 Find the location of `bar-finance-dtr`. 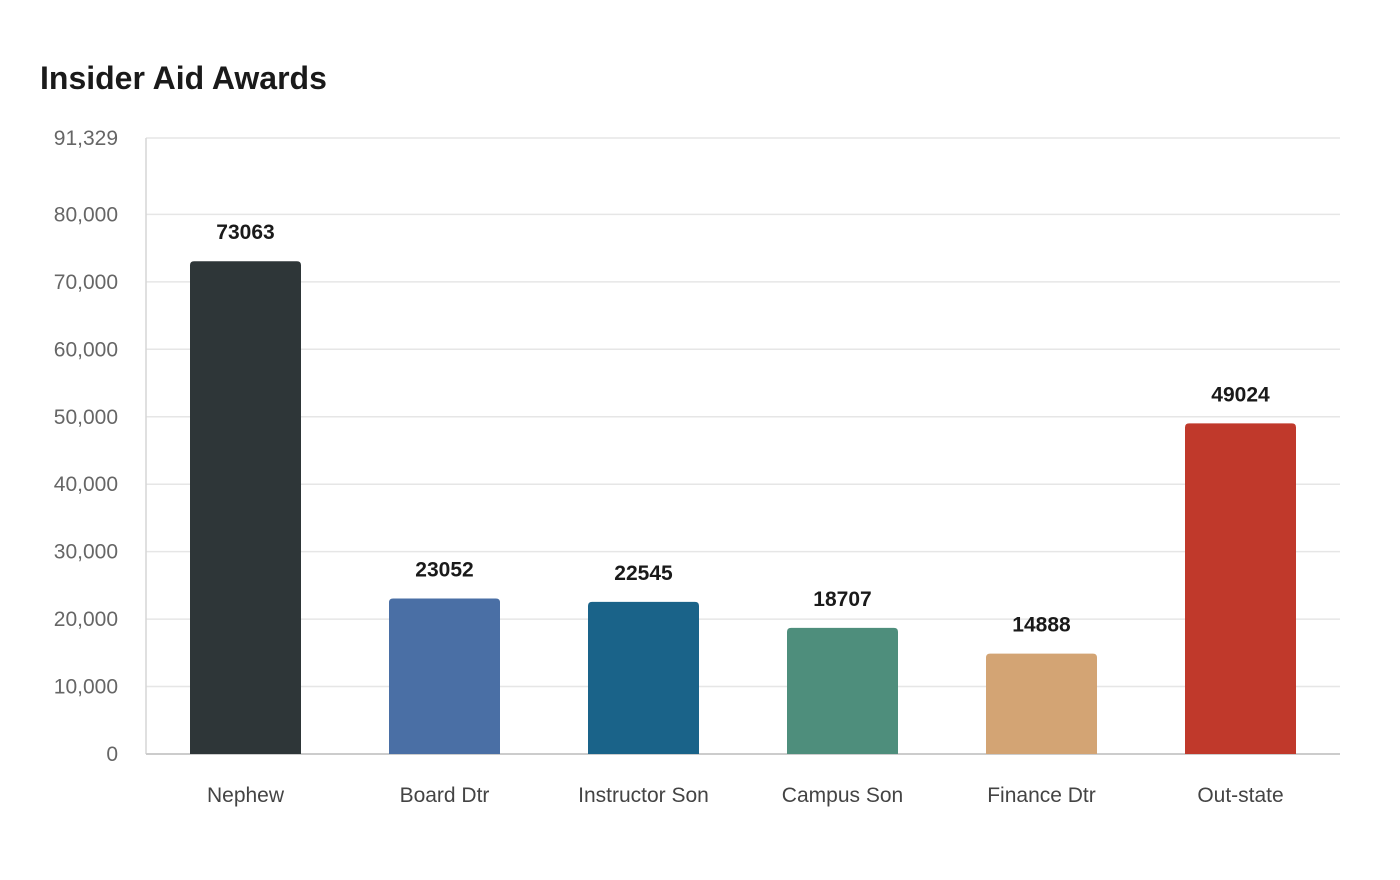

bar-finance-dtr is located at coordinates (1041, 703).